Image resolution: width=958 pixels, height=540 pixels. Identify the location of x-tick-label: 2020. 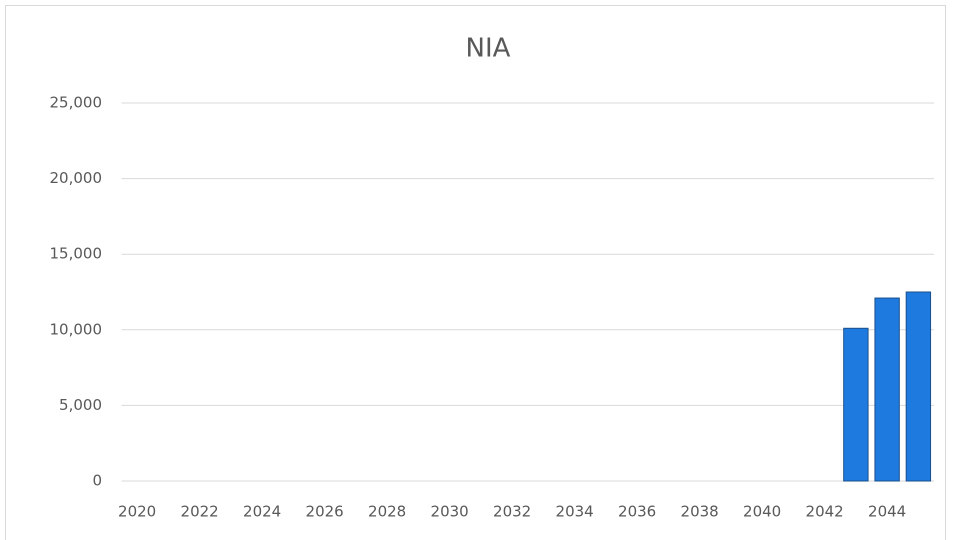
(137, 512).